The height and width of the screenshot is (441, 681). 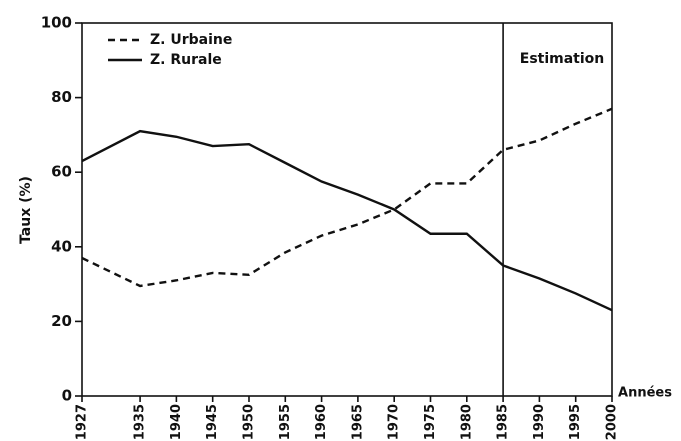 What do you see at coordinates (191, 40) in the screenshot?
I see `legend-label: Z. Urbaine` at bounding box center [191, 40].